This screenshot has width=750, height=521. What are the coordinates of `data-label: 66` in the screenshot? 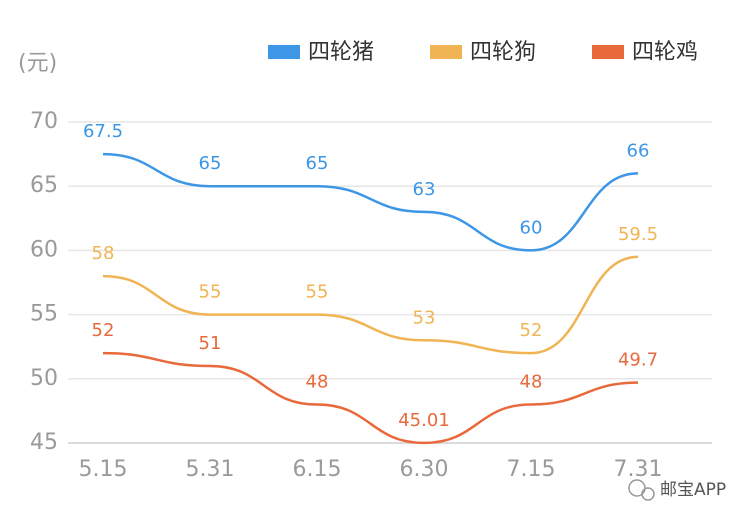 It's located at (638, 150).